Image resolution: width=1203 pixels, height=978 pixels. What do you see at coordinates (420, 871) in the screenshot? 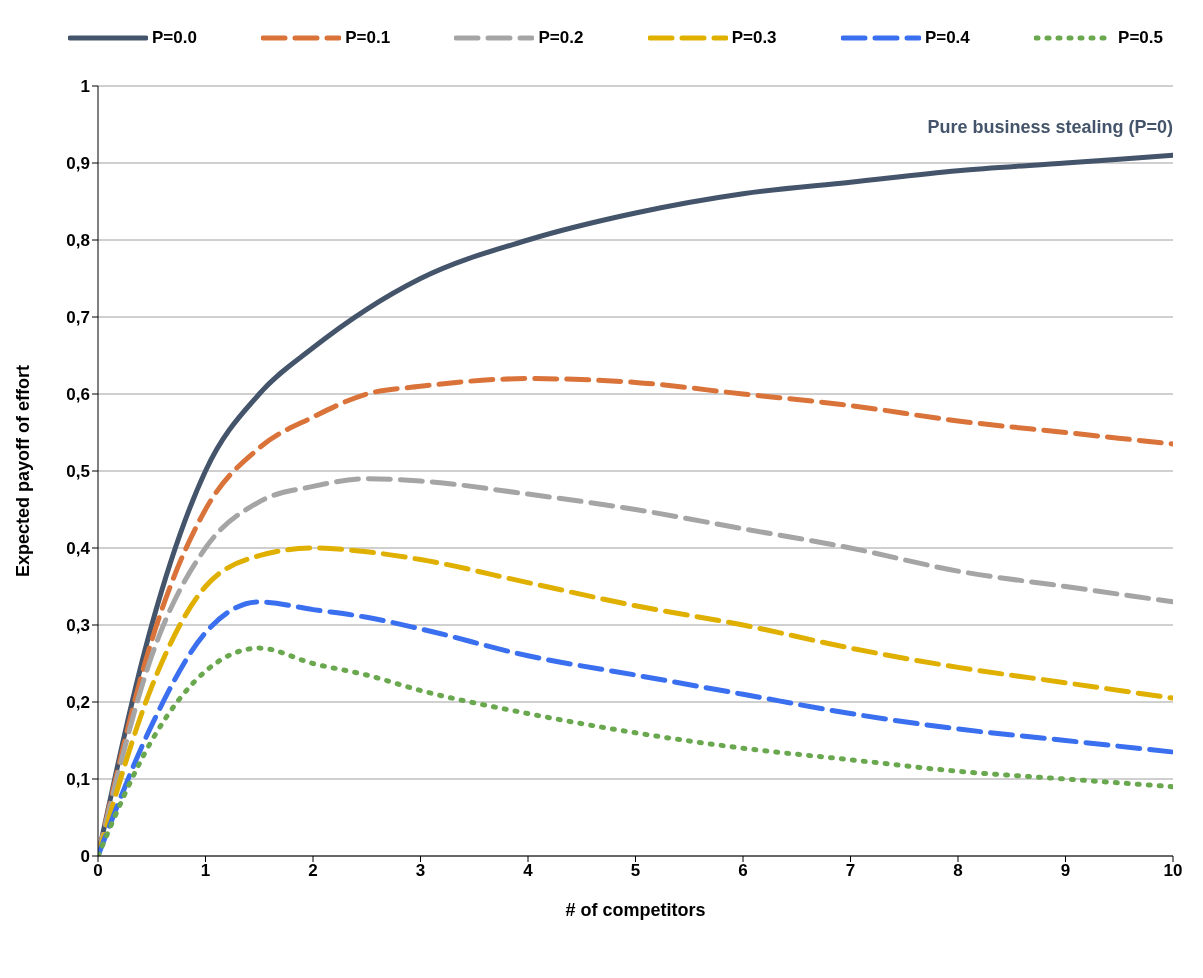
I see `x-tick-label: 3` at bounding box center [420, 871].